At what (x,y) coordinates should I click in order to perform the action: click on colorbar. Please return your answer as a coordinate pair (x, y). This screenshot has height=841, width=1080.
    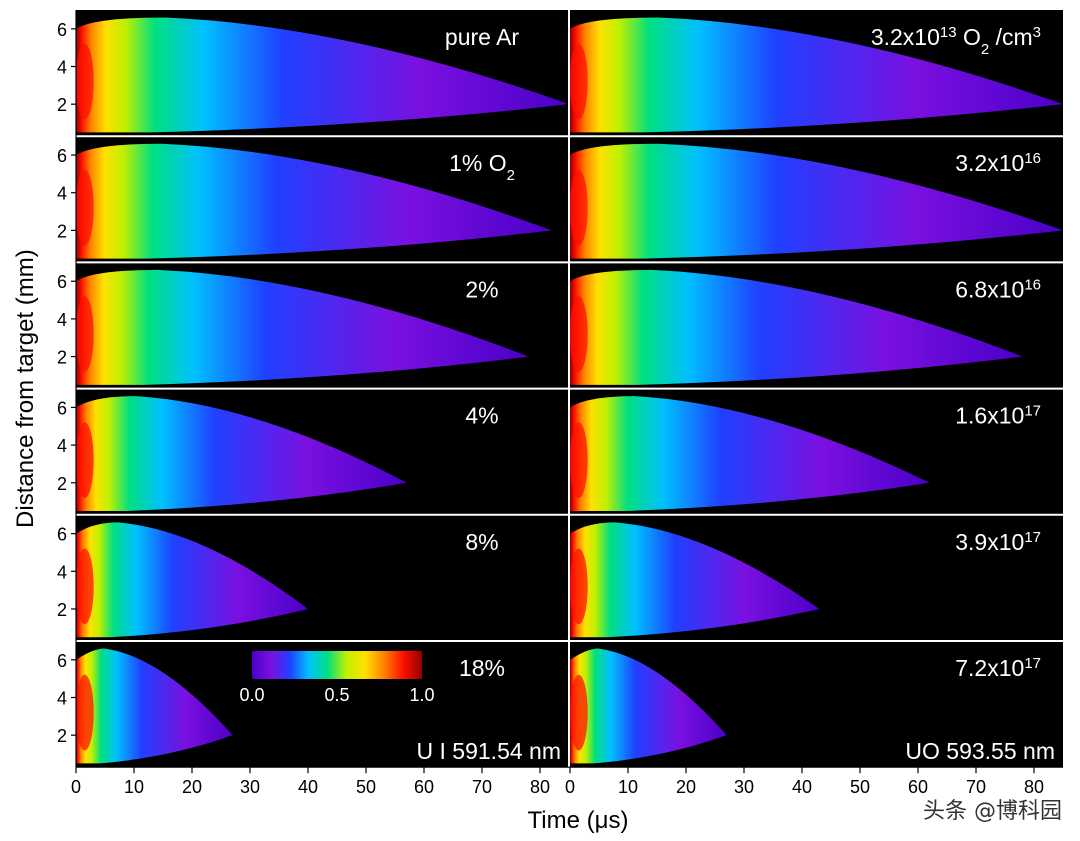
    Looking at the image, I should click on (337, 665).